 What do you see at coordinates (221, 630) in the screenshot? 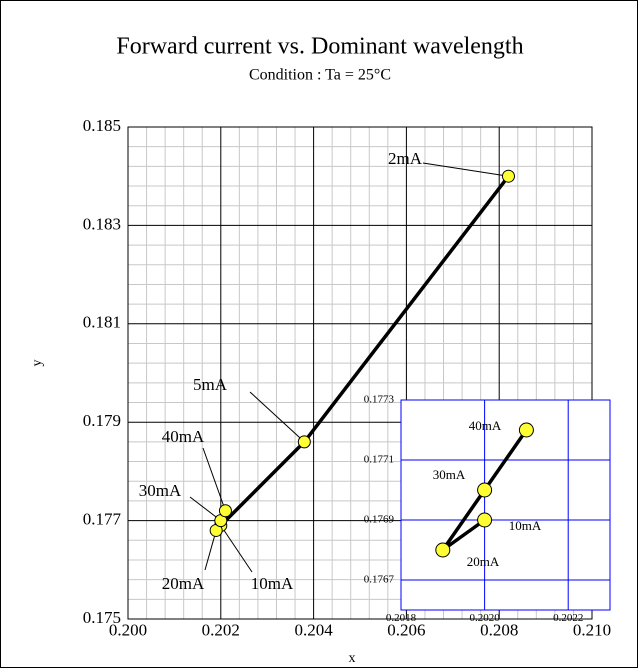
I see `x-tick-label: 0.202` at bounding box center [221, 630].